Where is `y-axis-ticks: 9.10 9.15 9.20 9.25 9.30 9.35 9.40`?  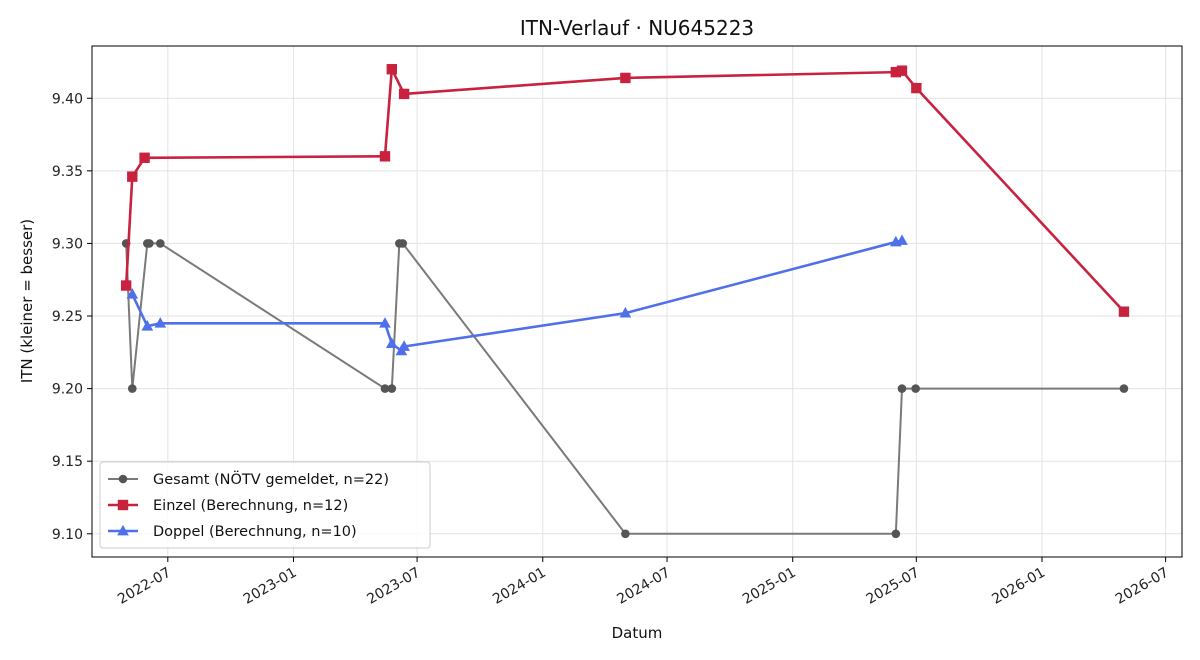
y-axis-ticks: 9.10 9.15 9.20 9.25 9.30 9.35 9.40 is located at coordinates (72, 317).